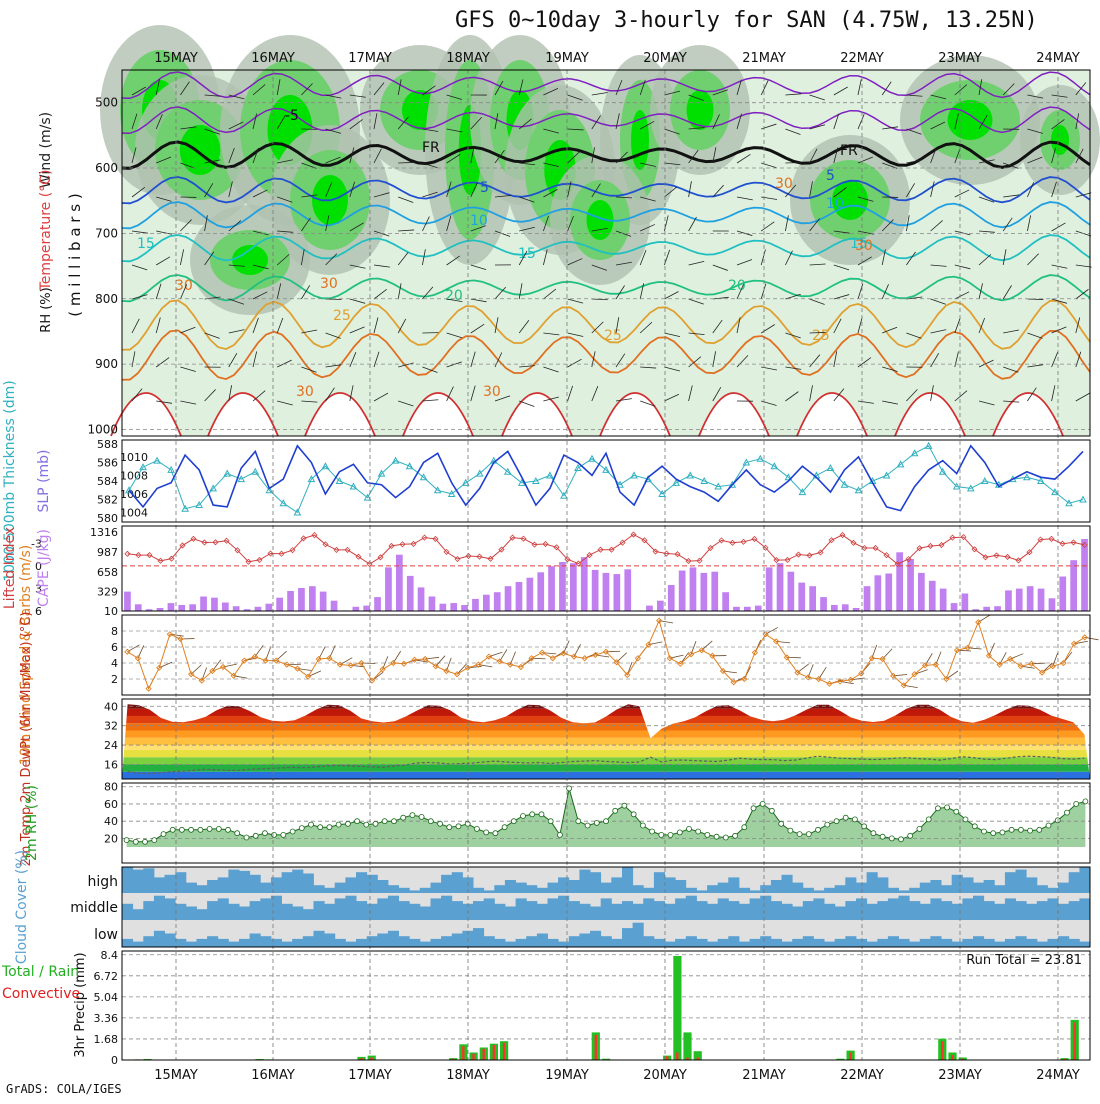  What do you see at coordinates (94, 908) in the screenshot?
I see `cloud-layer-label: middle` at bounding box center [94, 908].